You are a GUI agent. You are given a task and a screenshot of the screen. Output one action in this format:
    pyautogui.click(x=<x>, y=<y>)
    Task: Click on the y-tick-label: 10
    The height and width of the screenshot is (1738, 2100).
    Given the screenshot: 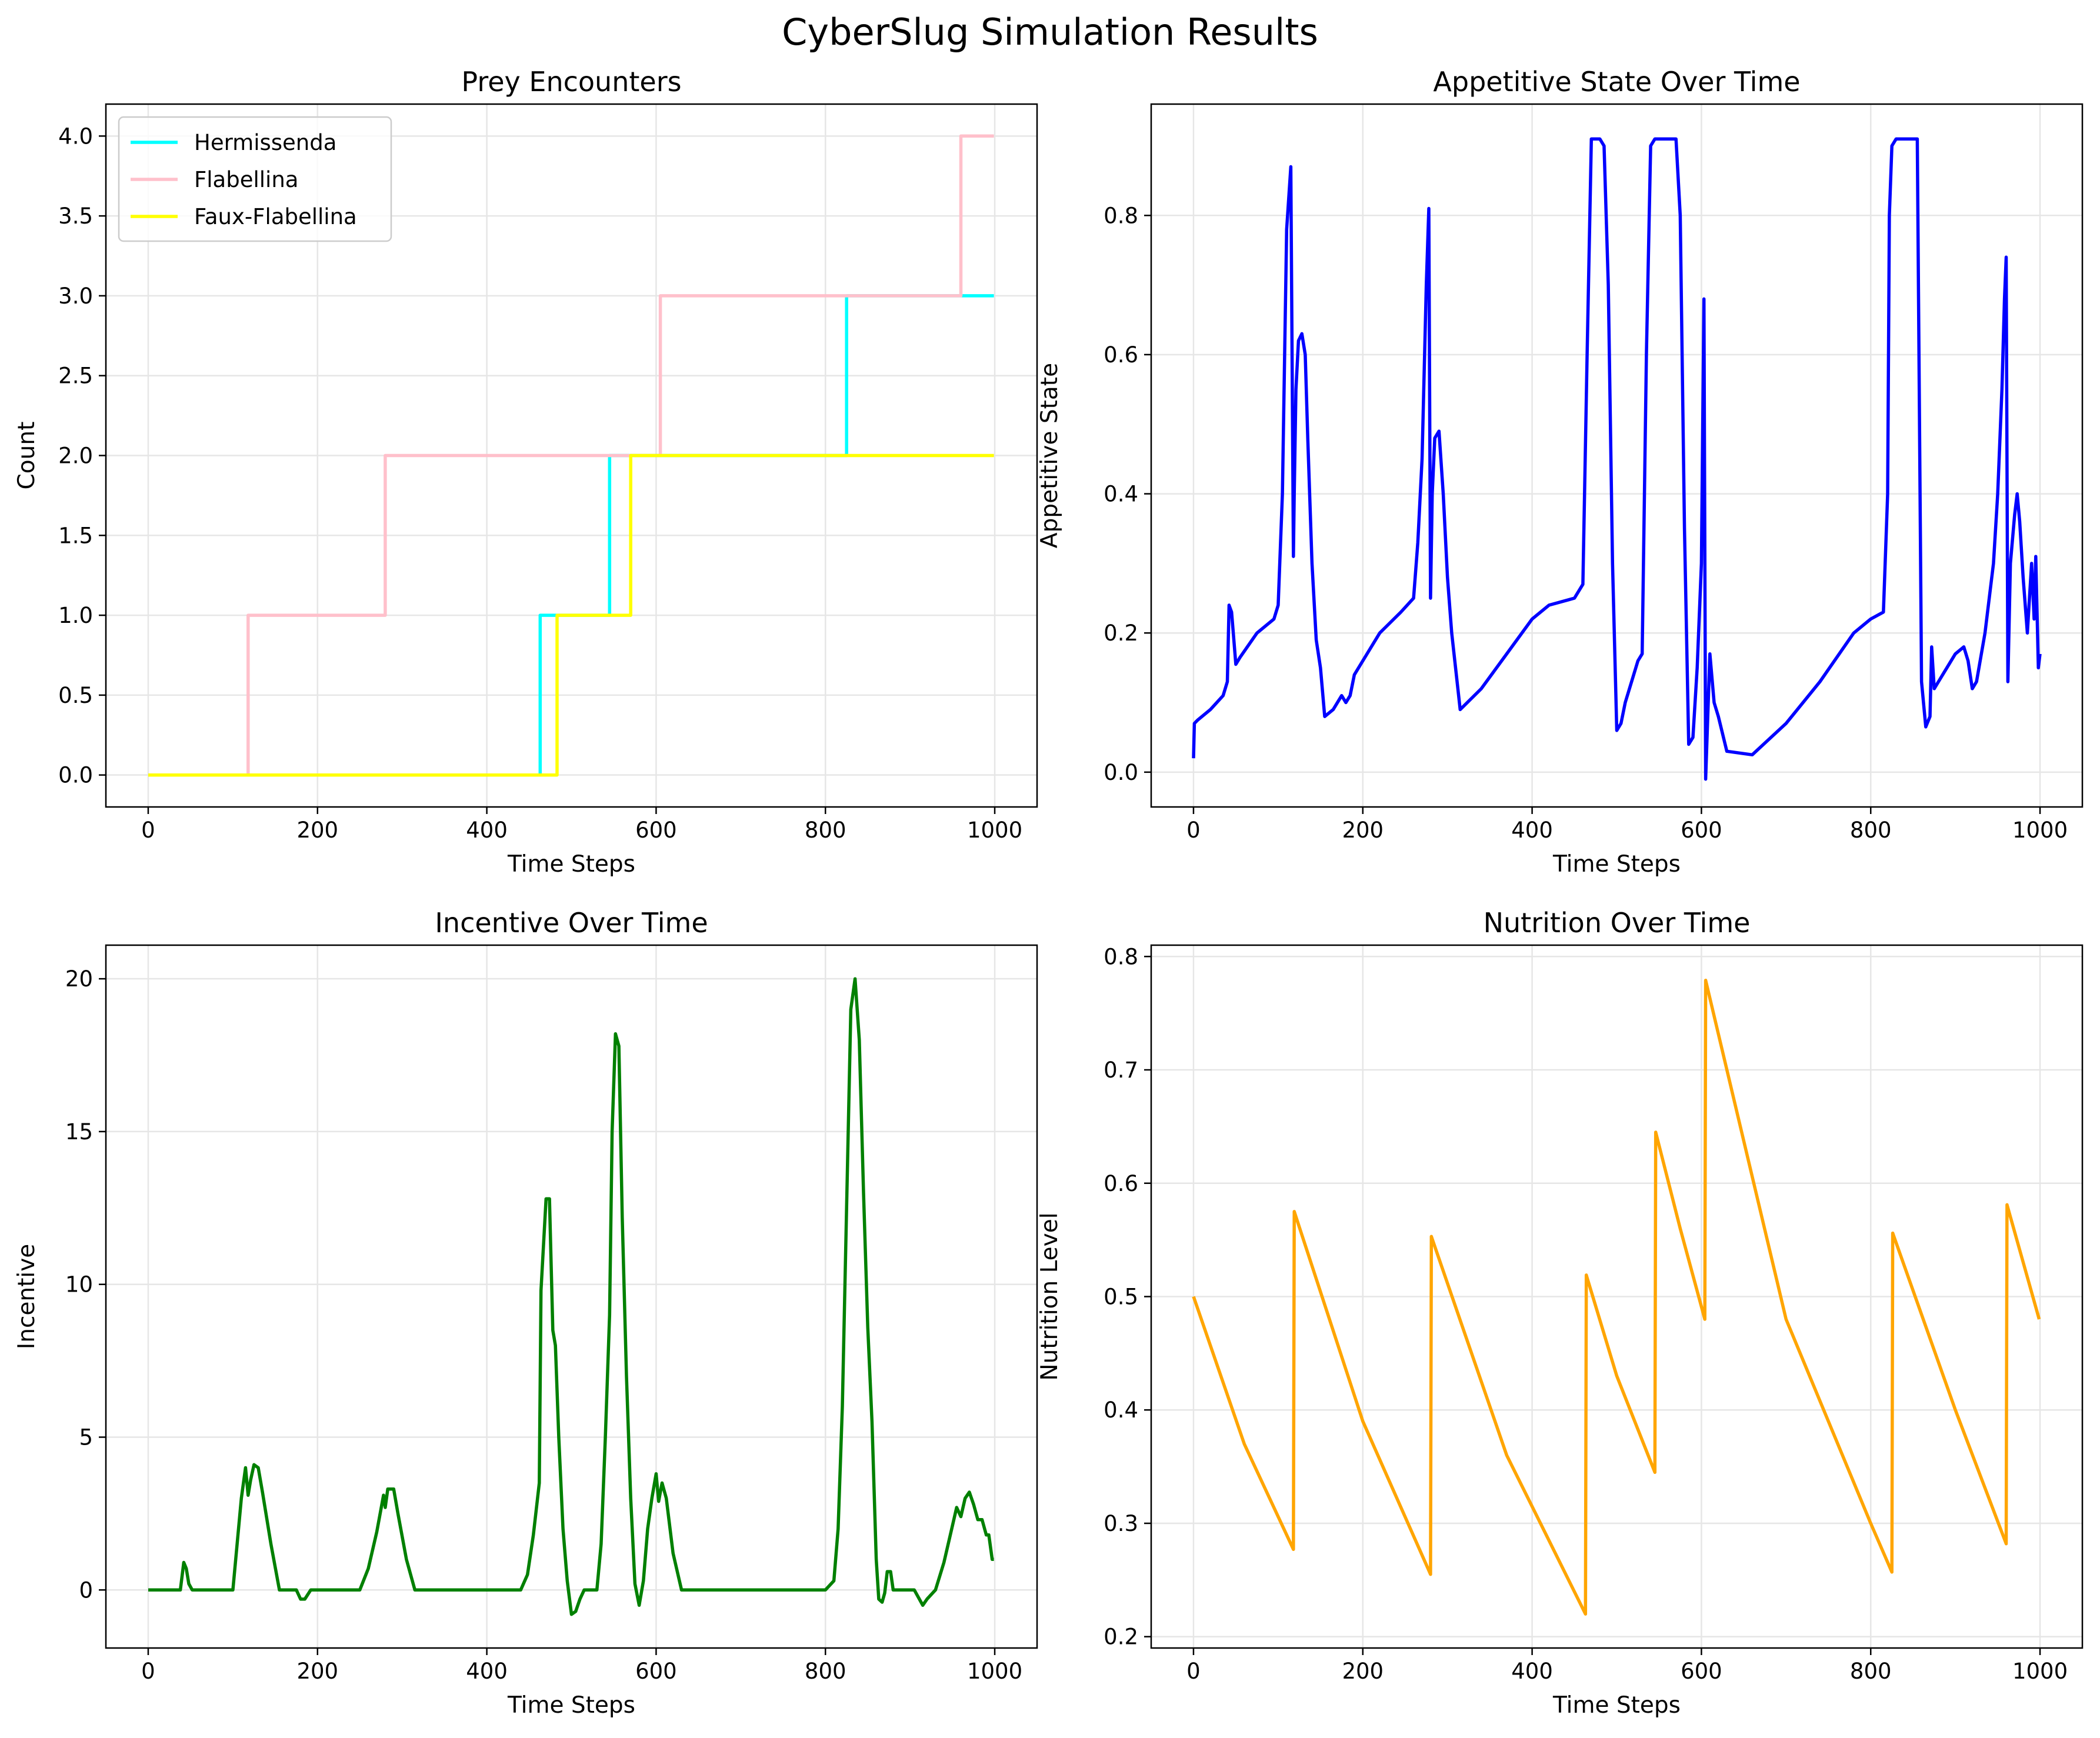 What is the action you would take?
    pyautogui.click(x=79, y=1285)
    